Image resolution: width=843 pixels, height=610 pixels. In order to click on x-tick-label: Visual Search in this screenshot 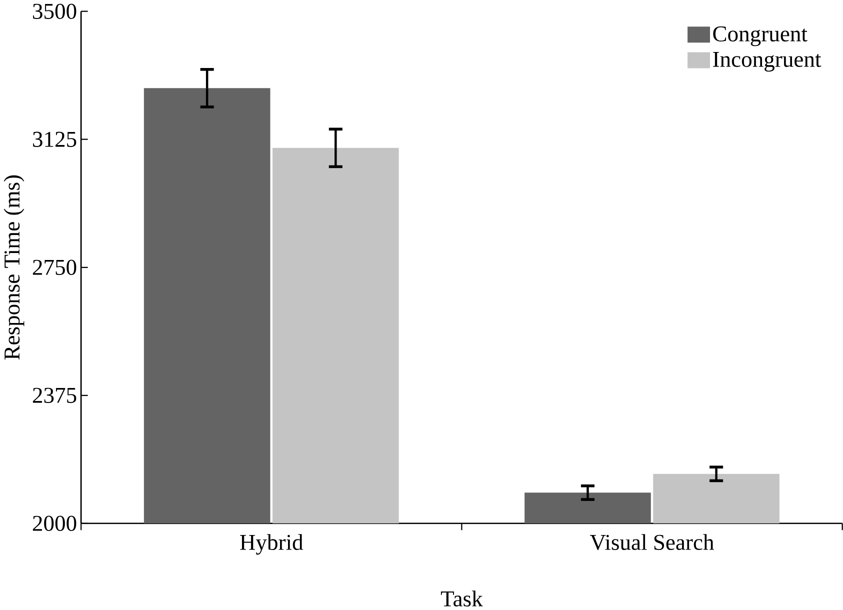, I will do `click(652, 542)`.